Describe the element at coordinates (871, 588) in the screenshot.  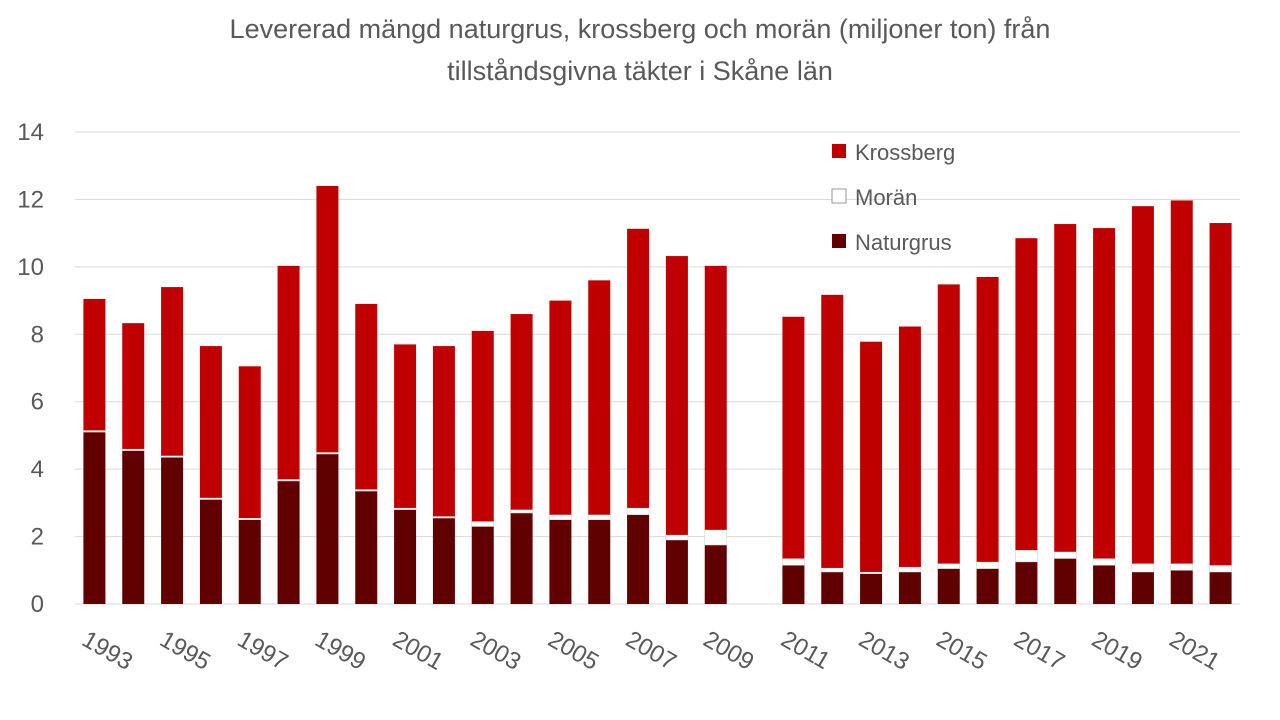
I see `bar-naturgrus-2013` at that location.